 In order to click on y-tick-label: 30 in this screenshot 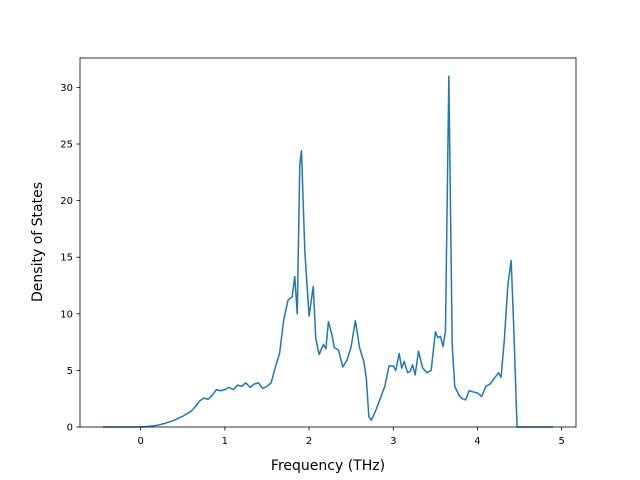, I will do `click(66, 88)`.